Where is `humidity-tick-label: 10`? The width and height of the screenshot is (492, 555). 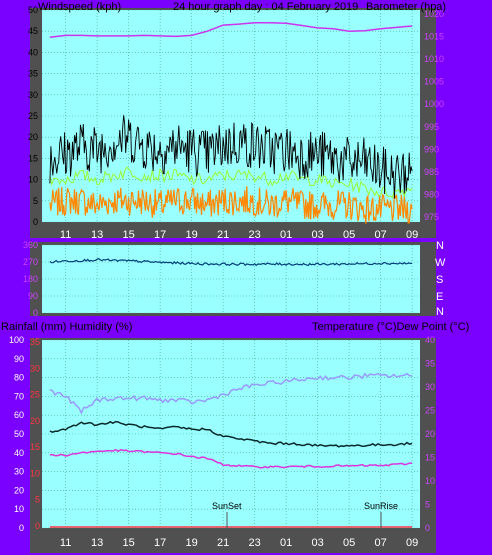
humidity-tick-label: 10 is located at coordinates (19, 509).